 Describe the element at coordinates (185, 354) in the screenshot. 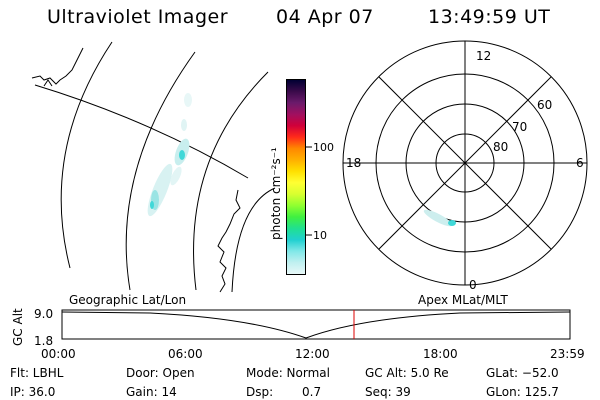

I see `time-tick-0600: 06:00` at that location.